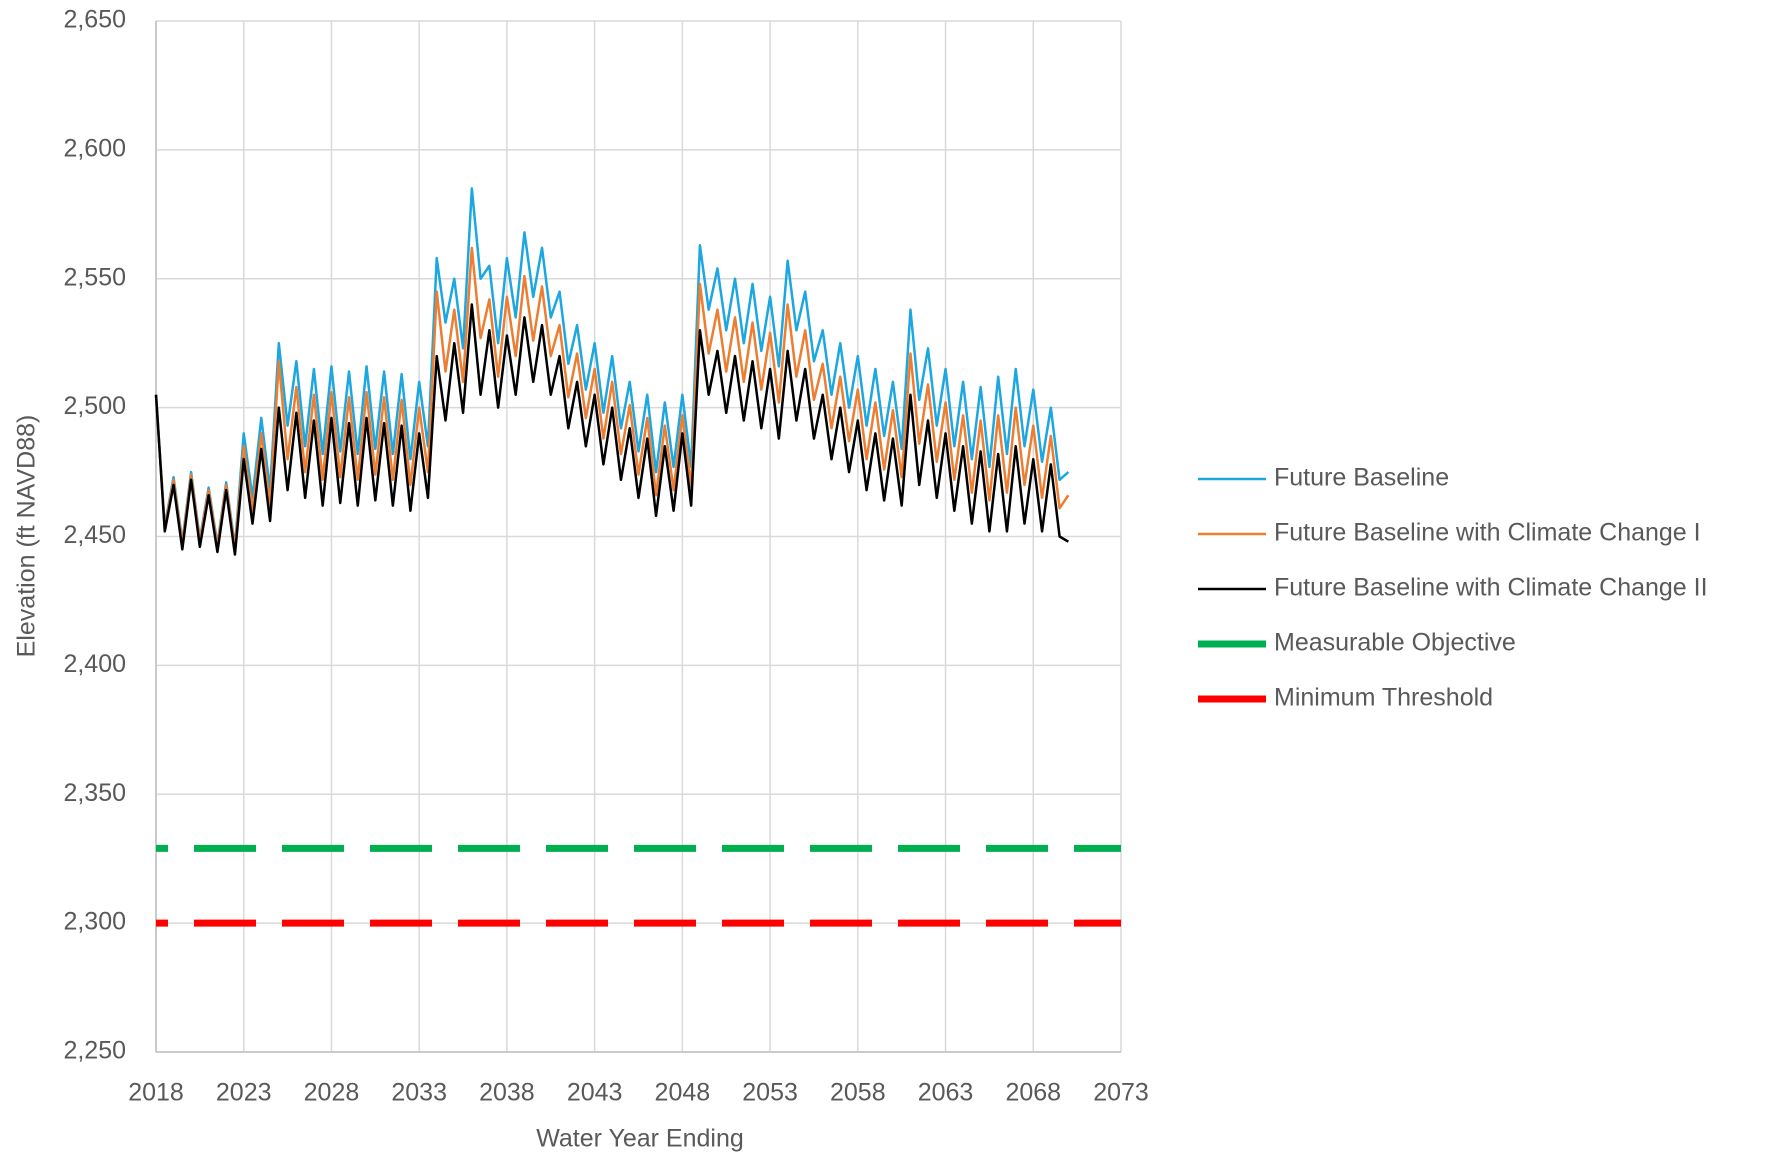 This screenshot has width=1788, height=1155. Describe the element at coordinates (507, 1093) in the screenshot. I see `x-tick-label: 2038` at that location.